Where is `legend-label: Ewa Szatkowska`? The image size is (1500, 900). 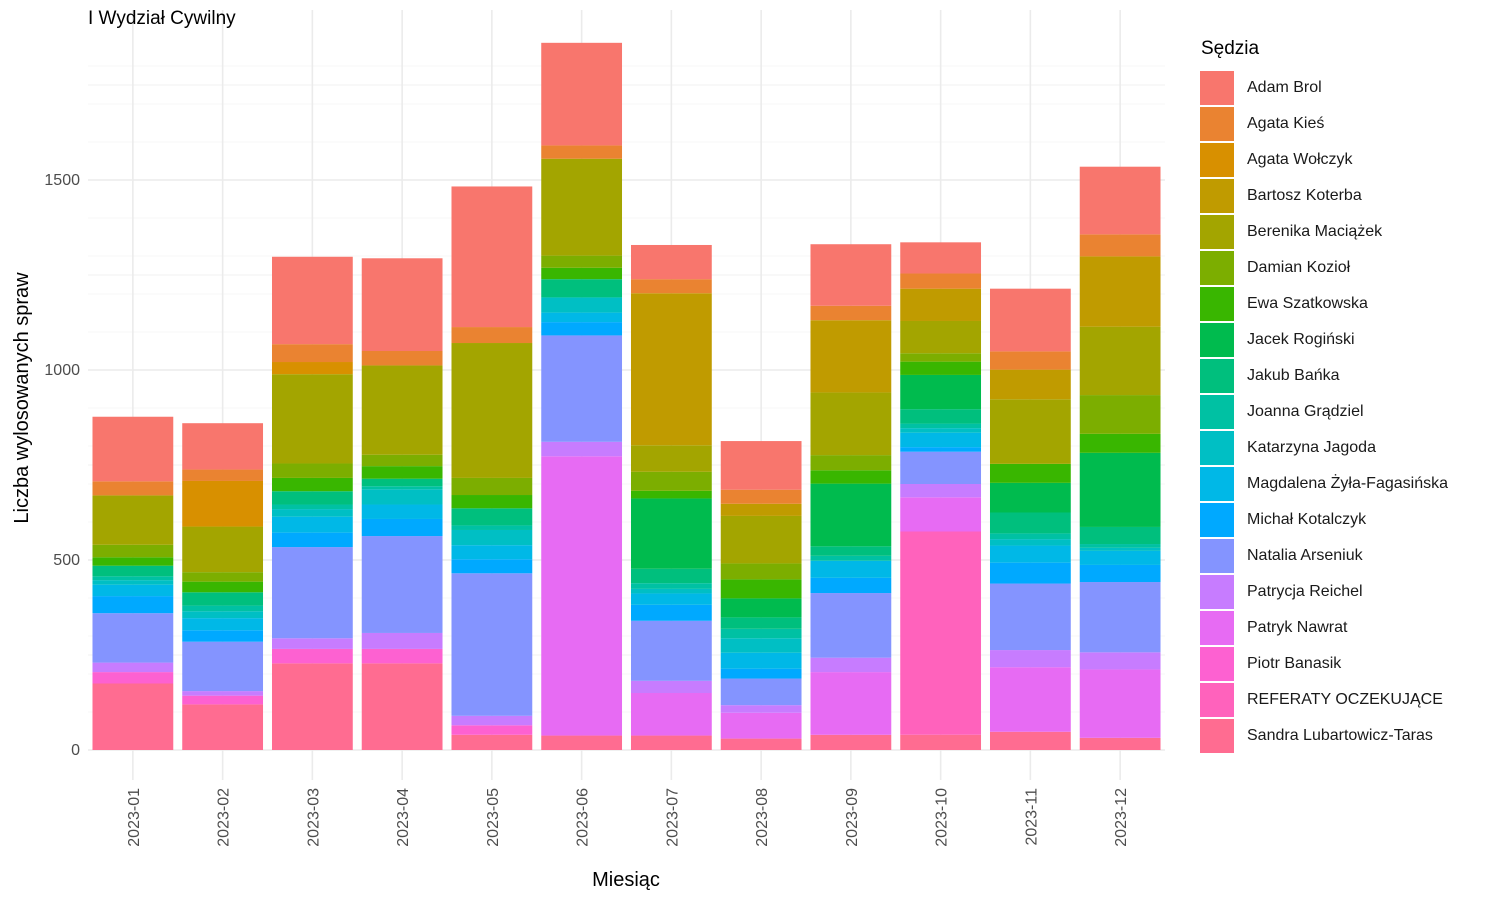
legend-label: Ewa Szatkowska is located at coordinates (1307, 303).